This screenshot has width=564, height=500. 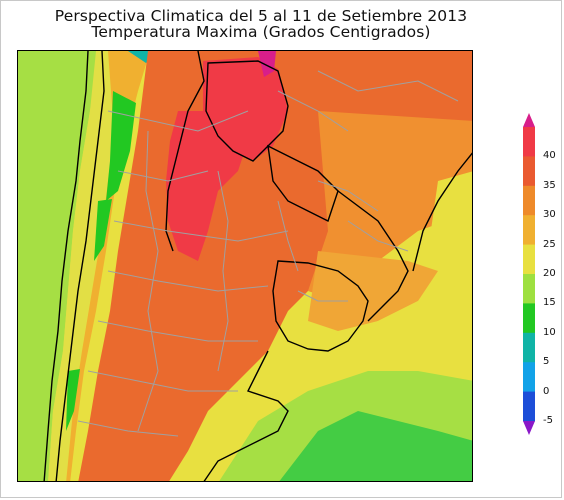 I want to click on legend-tick-label: 30, so click(x=549, y=215).